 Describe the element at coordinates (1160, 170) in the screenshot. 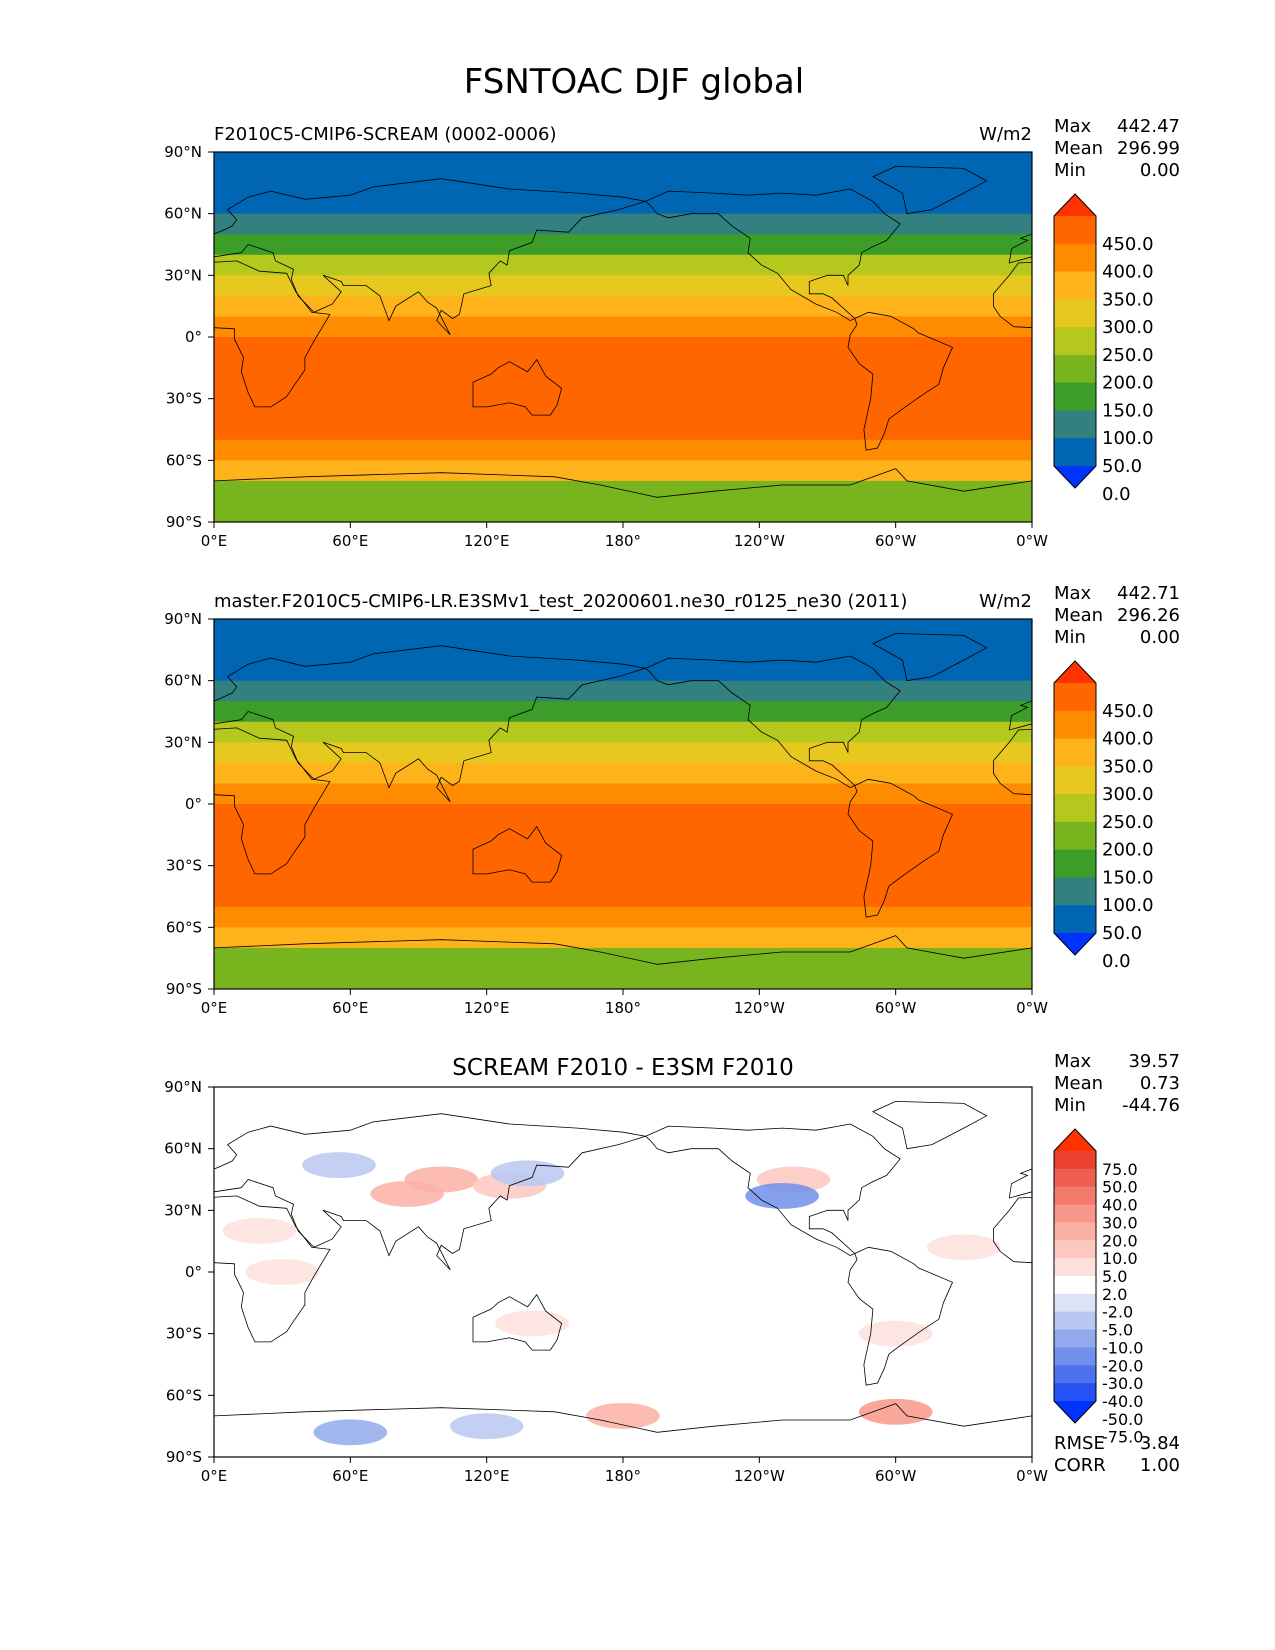

I see `stat-value: 0.00` at that location.